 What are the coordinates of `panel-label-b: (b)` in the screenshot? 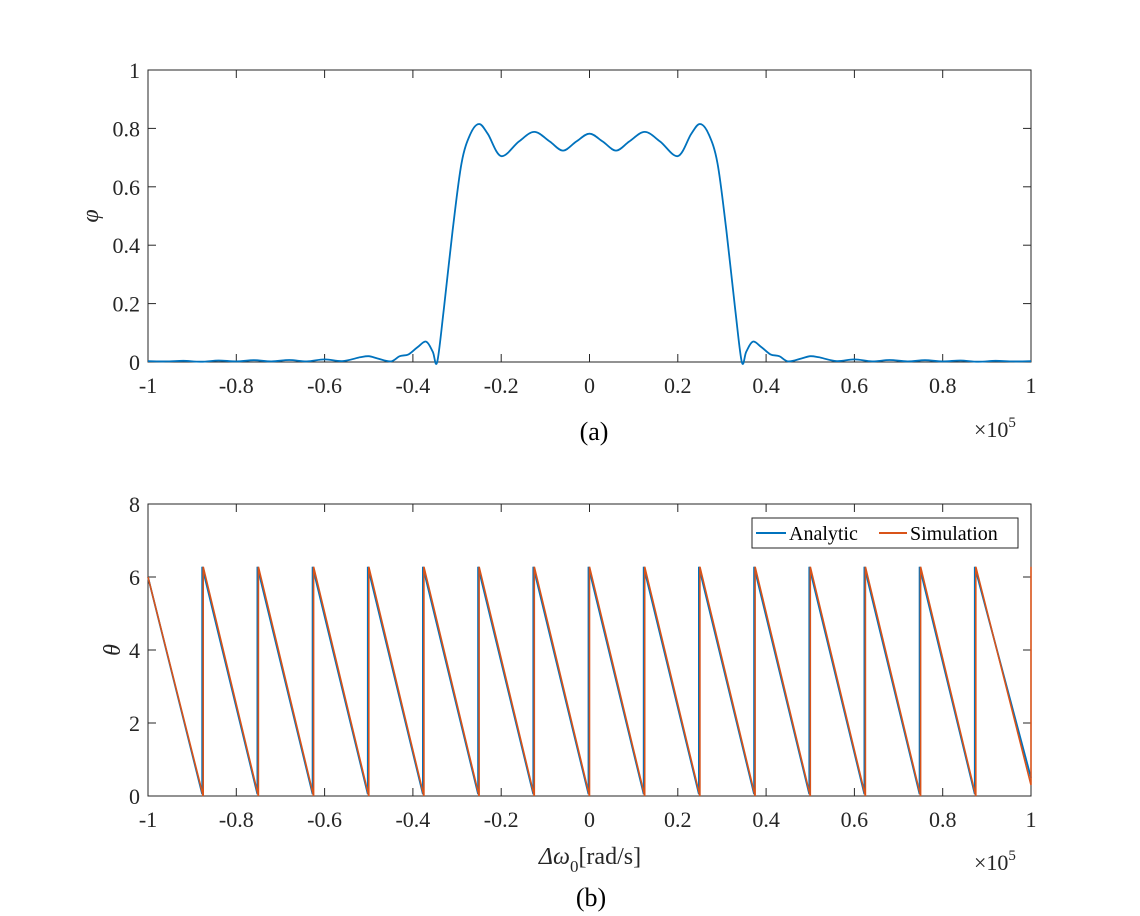 It's located at (591, 897).